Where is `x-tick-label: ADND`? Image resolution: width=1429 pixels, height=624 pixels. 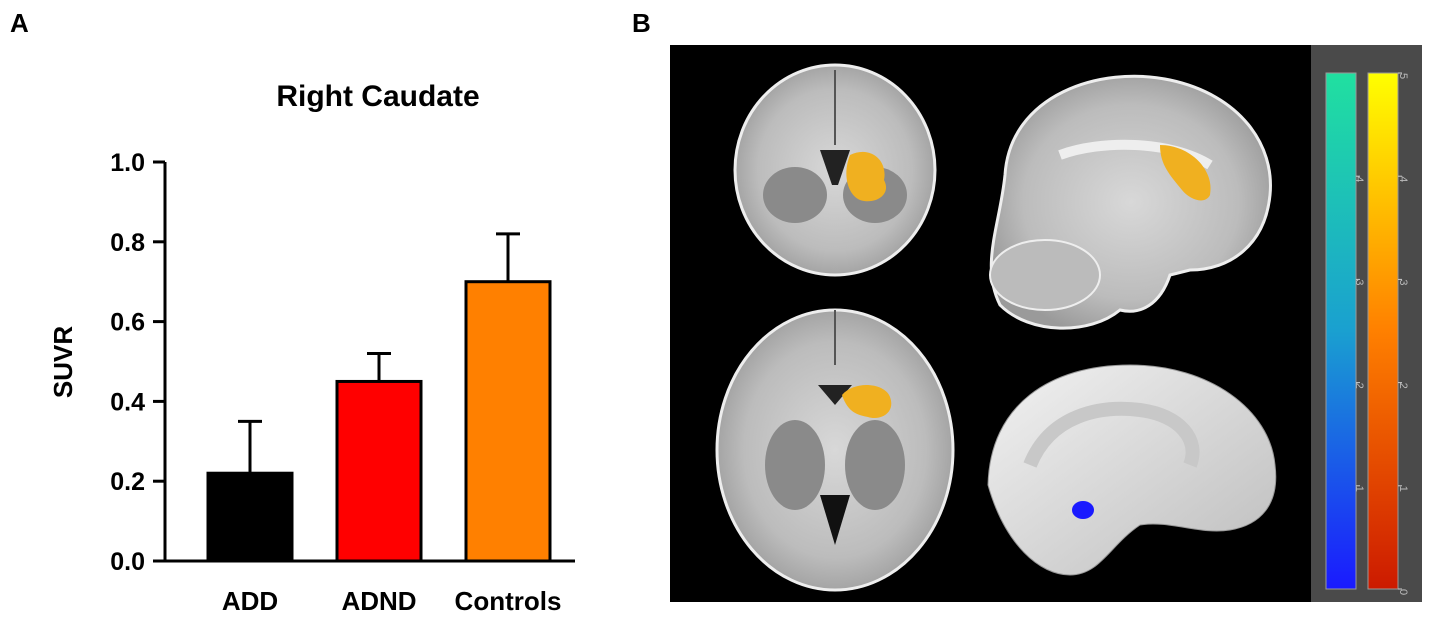
x-tick-label: ADND is located at coordinates (378, 601).